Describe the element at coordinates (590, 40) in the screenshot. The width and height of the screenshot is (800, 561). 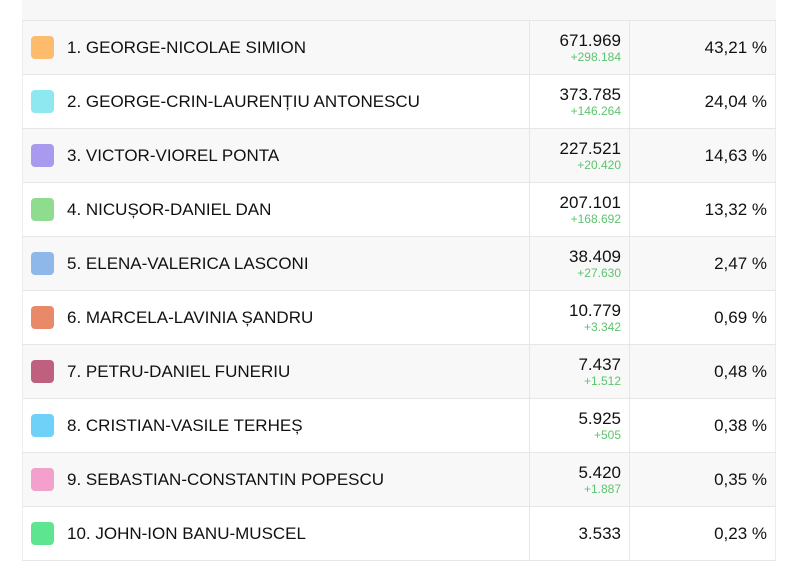
I see `vote-count: 671.969` at that location.